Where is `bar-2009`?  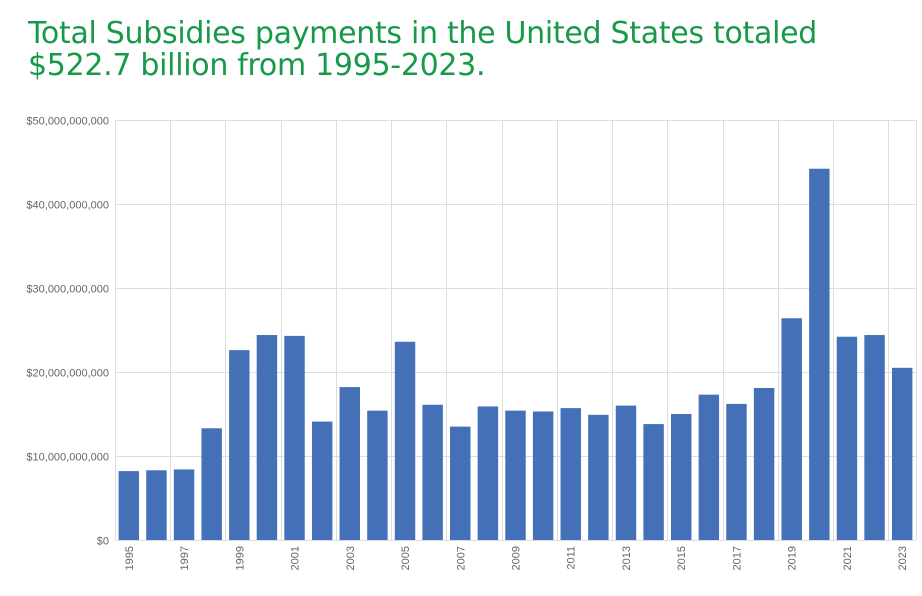
bar-2009 is located at coordinates (515, 475).